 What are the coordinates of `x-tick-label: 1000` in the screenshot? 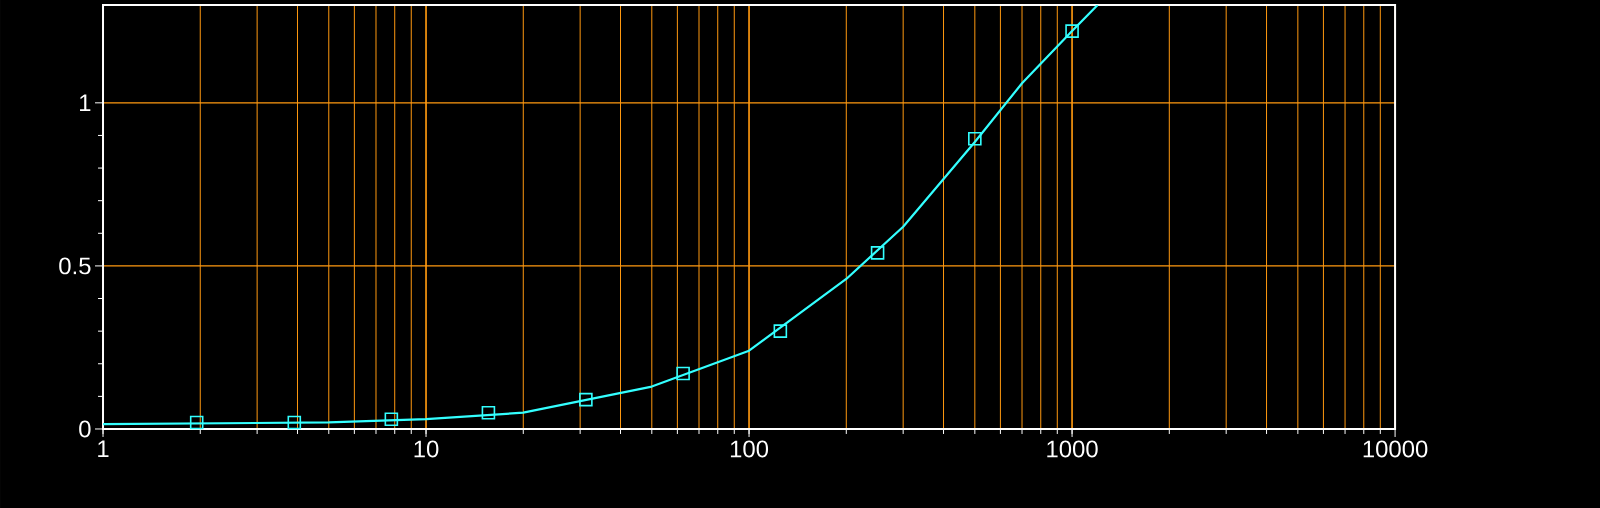 It's located at (1072, 449).